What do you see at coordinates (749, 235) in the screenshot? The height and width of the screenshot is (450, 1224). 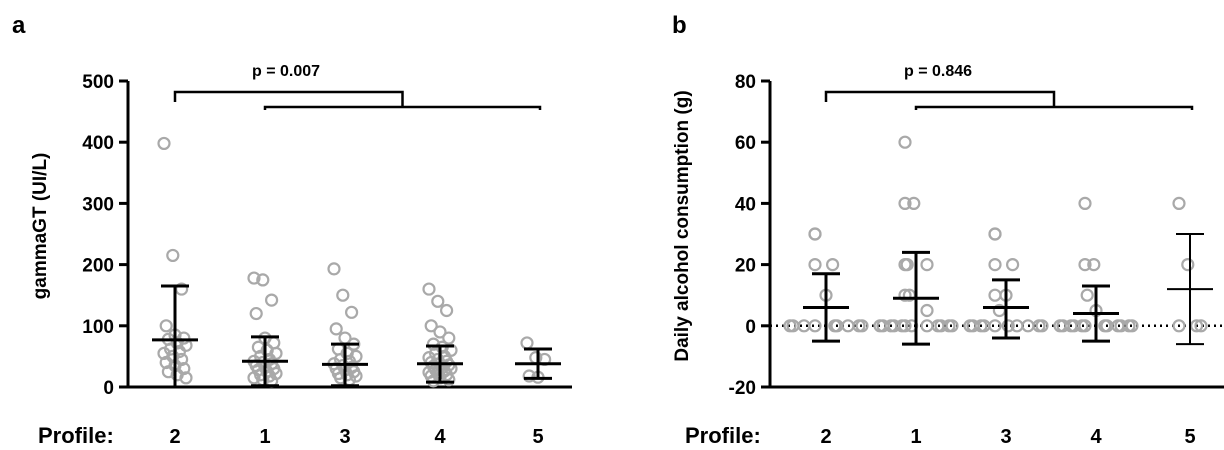 I see `panel-b-y-ticks: -20 0 20 40 60 80` at bounding box center [749, 235].